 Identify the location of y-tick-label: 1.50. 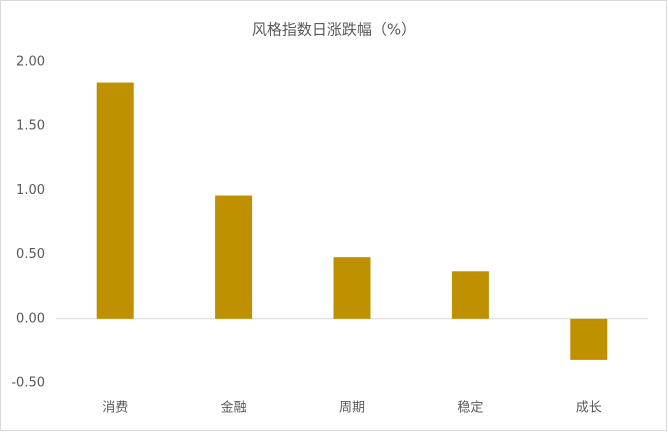
(30, 126).